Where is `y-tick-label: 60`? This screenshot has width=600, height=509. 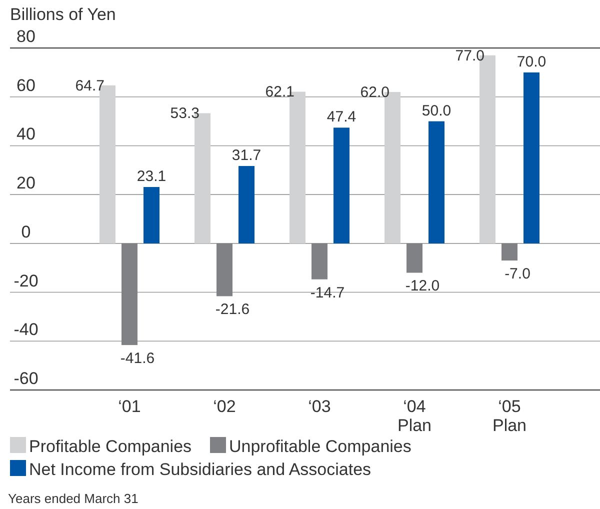 y-tick-label: 60 is located at coordinates (26, 85).